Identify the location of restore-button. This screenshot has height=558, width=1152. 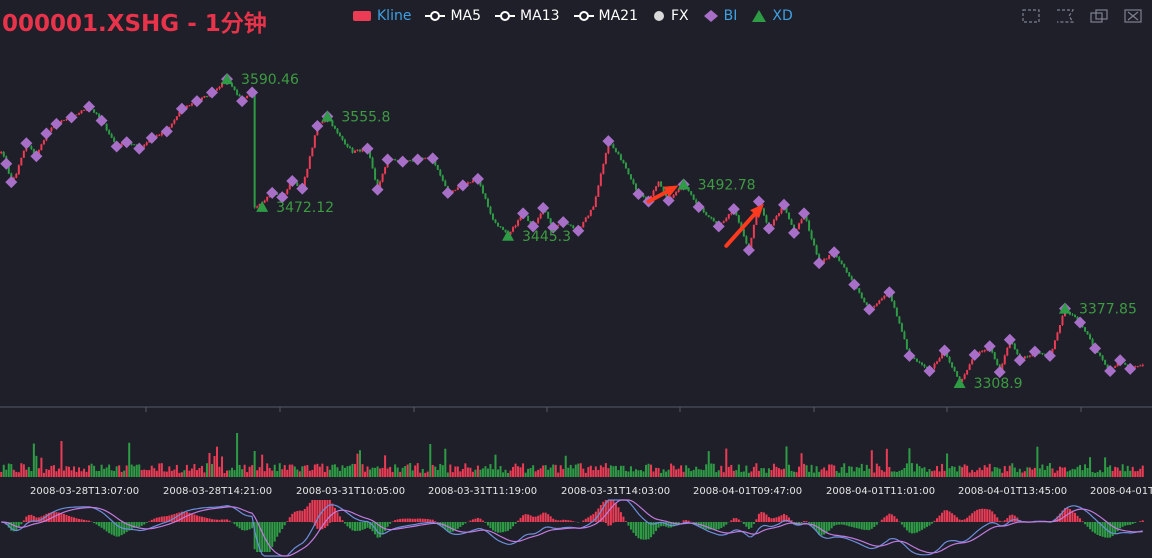
(1099, 16).